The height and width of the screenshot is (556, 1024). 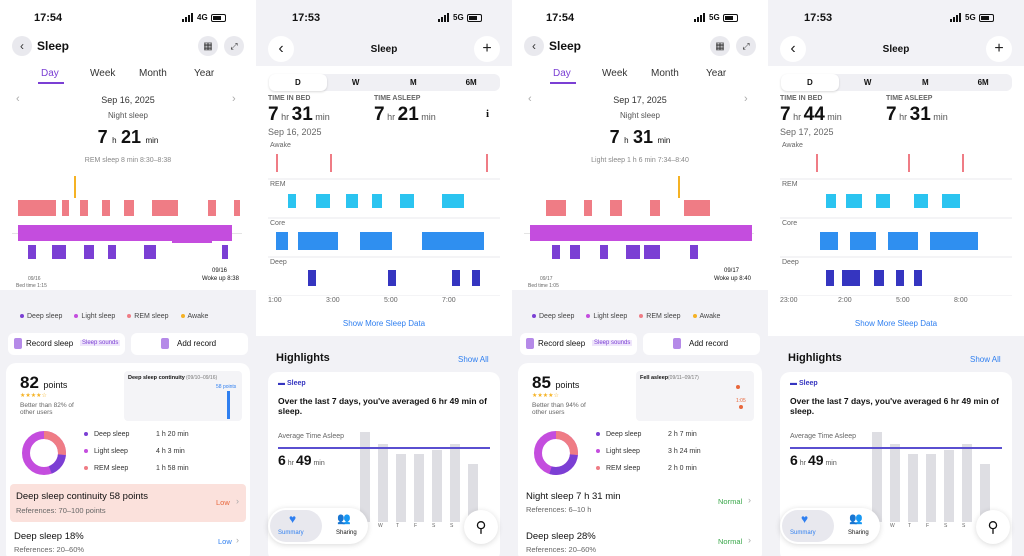 I want to click on trend-mini-chart: Fell asleep (09/11–09/17) 1:05, so click(x=695, y=396).